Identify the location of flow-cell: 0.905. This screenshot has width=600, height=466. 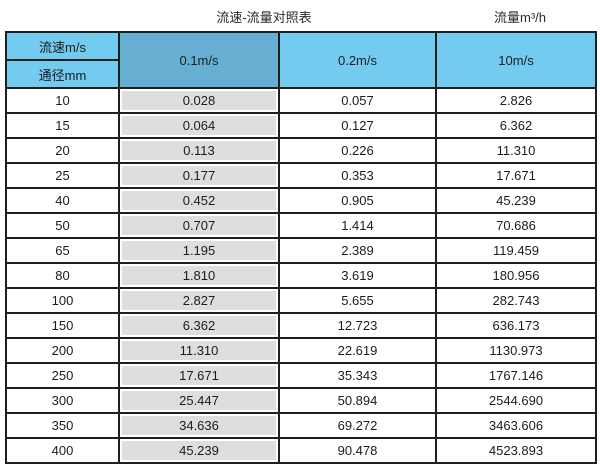
(357, 200).